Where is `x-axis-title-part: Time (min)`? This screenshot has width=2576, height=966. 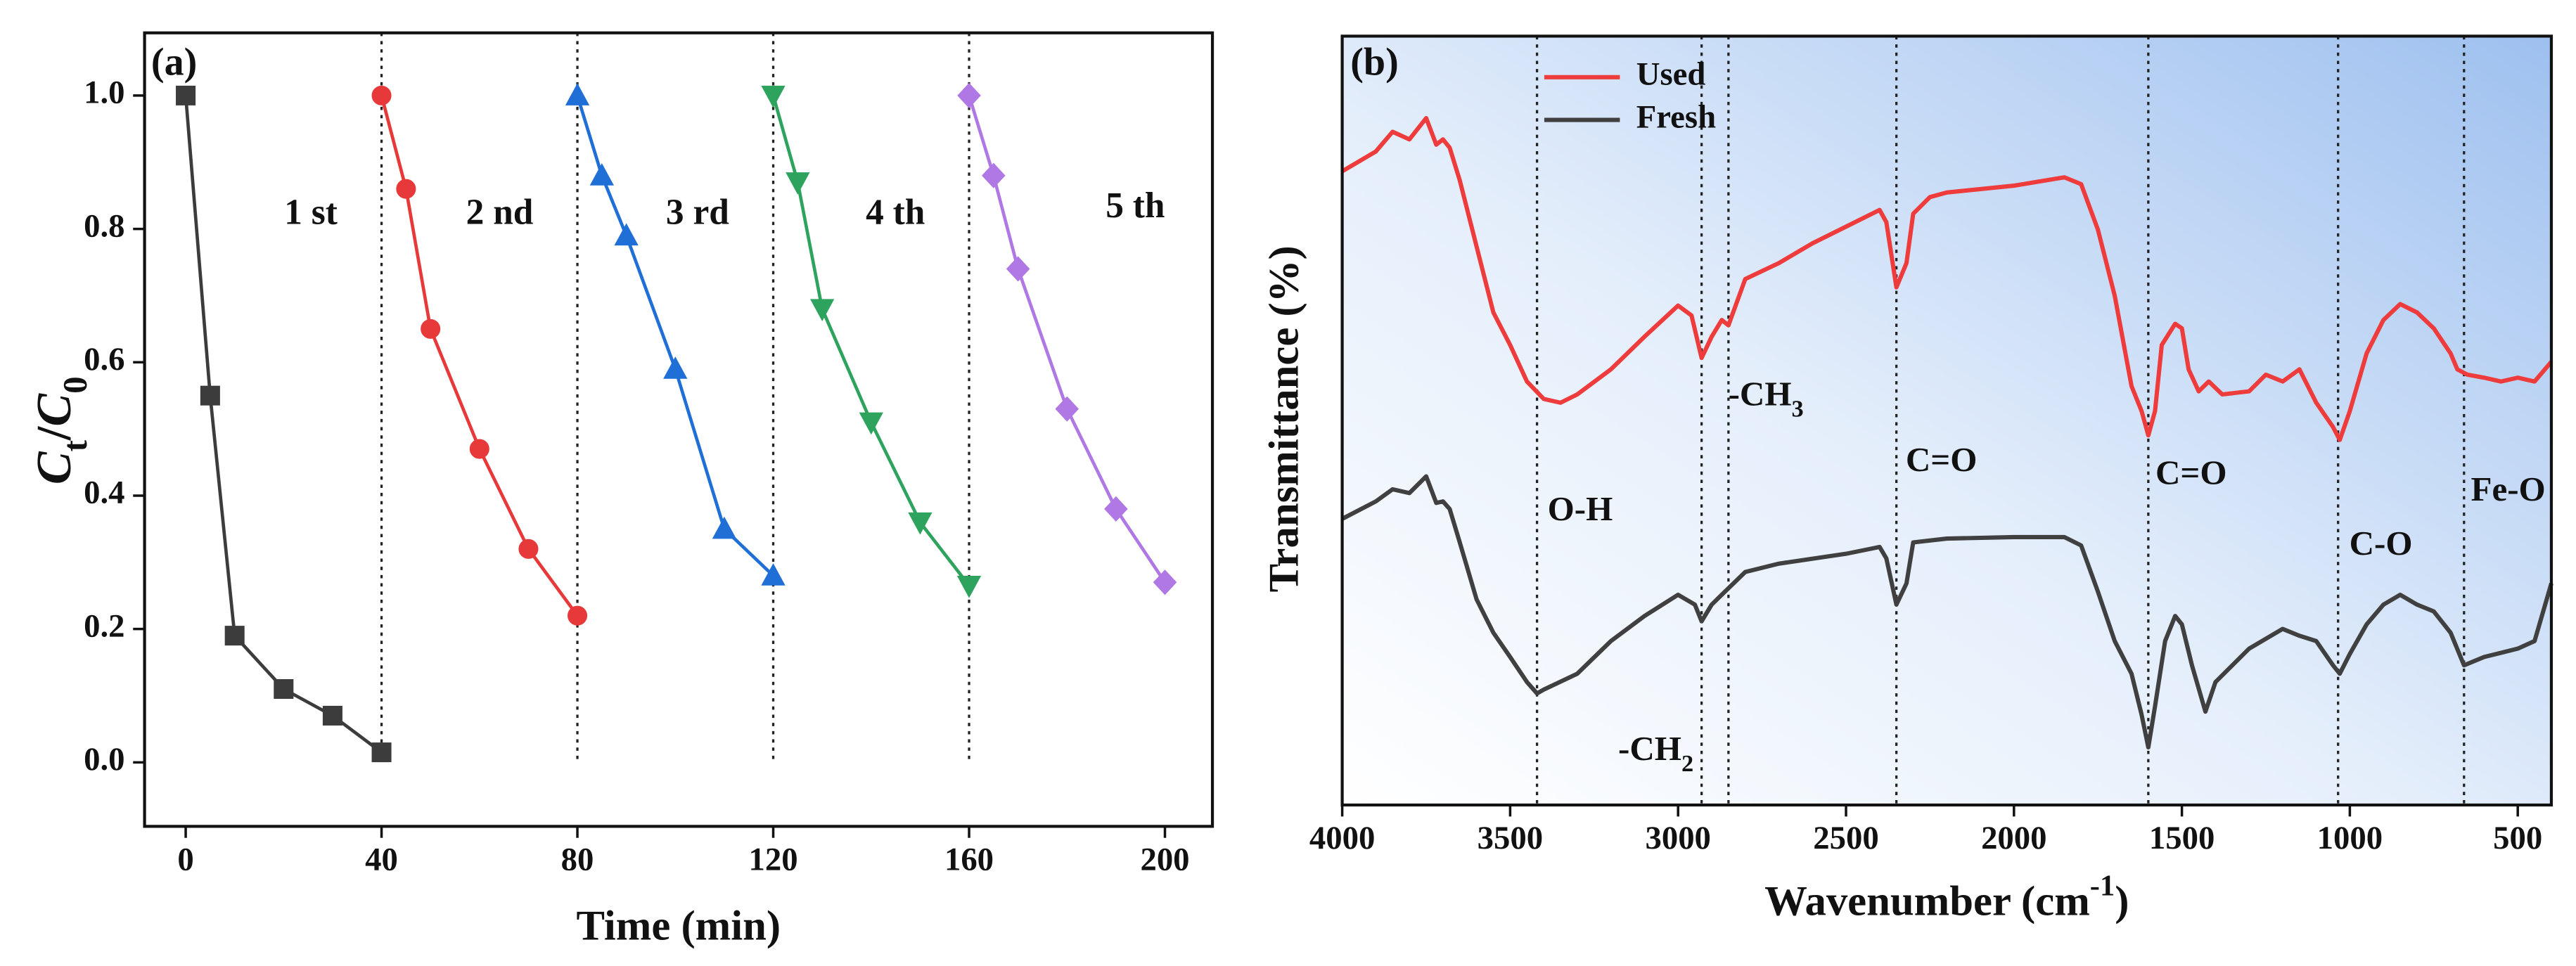 x-axis-title-part: Time (min) is located at coordinates (678, 926).